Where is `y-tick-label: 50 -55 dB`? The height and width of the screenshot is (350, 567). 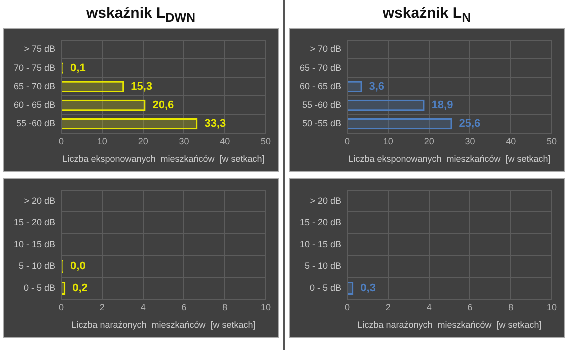
y-tick-label: 50 -55 dB is located at coordinates (322, 123).